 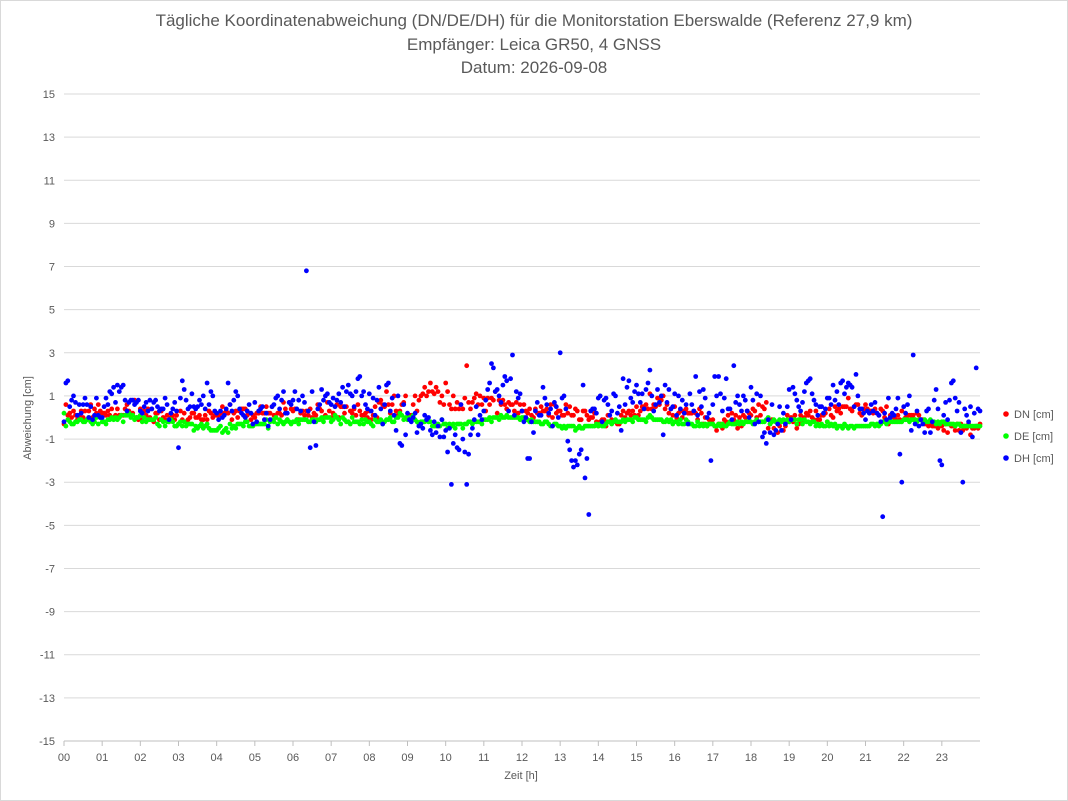 I want to click on x-tick-label: 13, so click(x=560, y=758).